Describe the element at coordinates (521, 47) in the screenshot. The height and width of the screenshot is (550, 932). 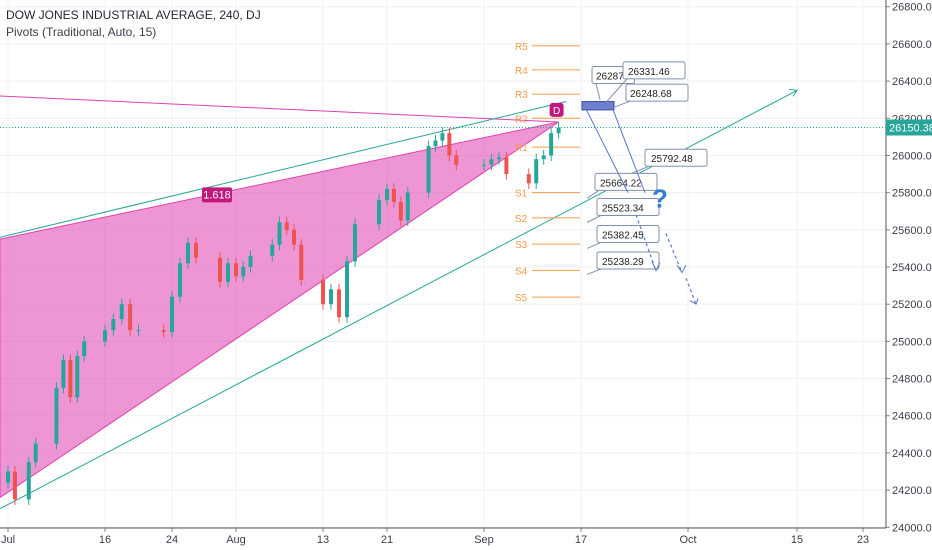
I see `pivot-label: R5` at that location.